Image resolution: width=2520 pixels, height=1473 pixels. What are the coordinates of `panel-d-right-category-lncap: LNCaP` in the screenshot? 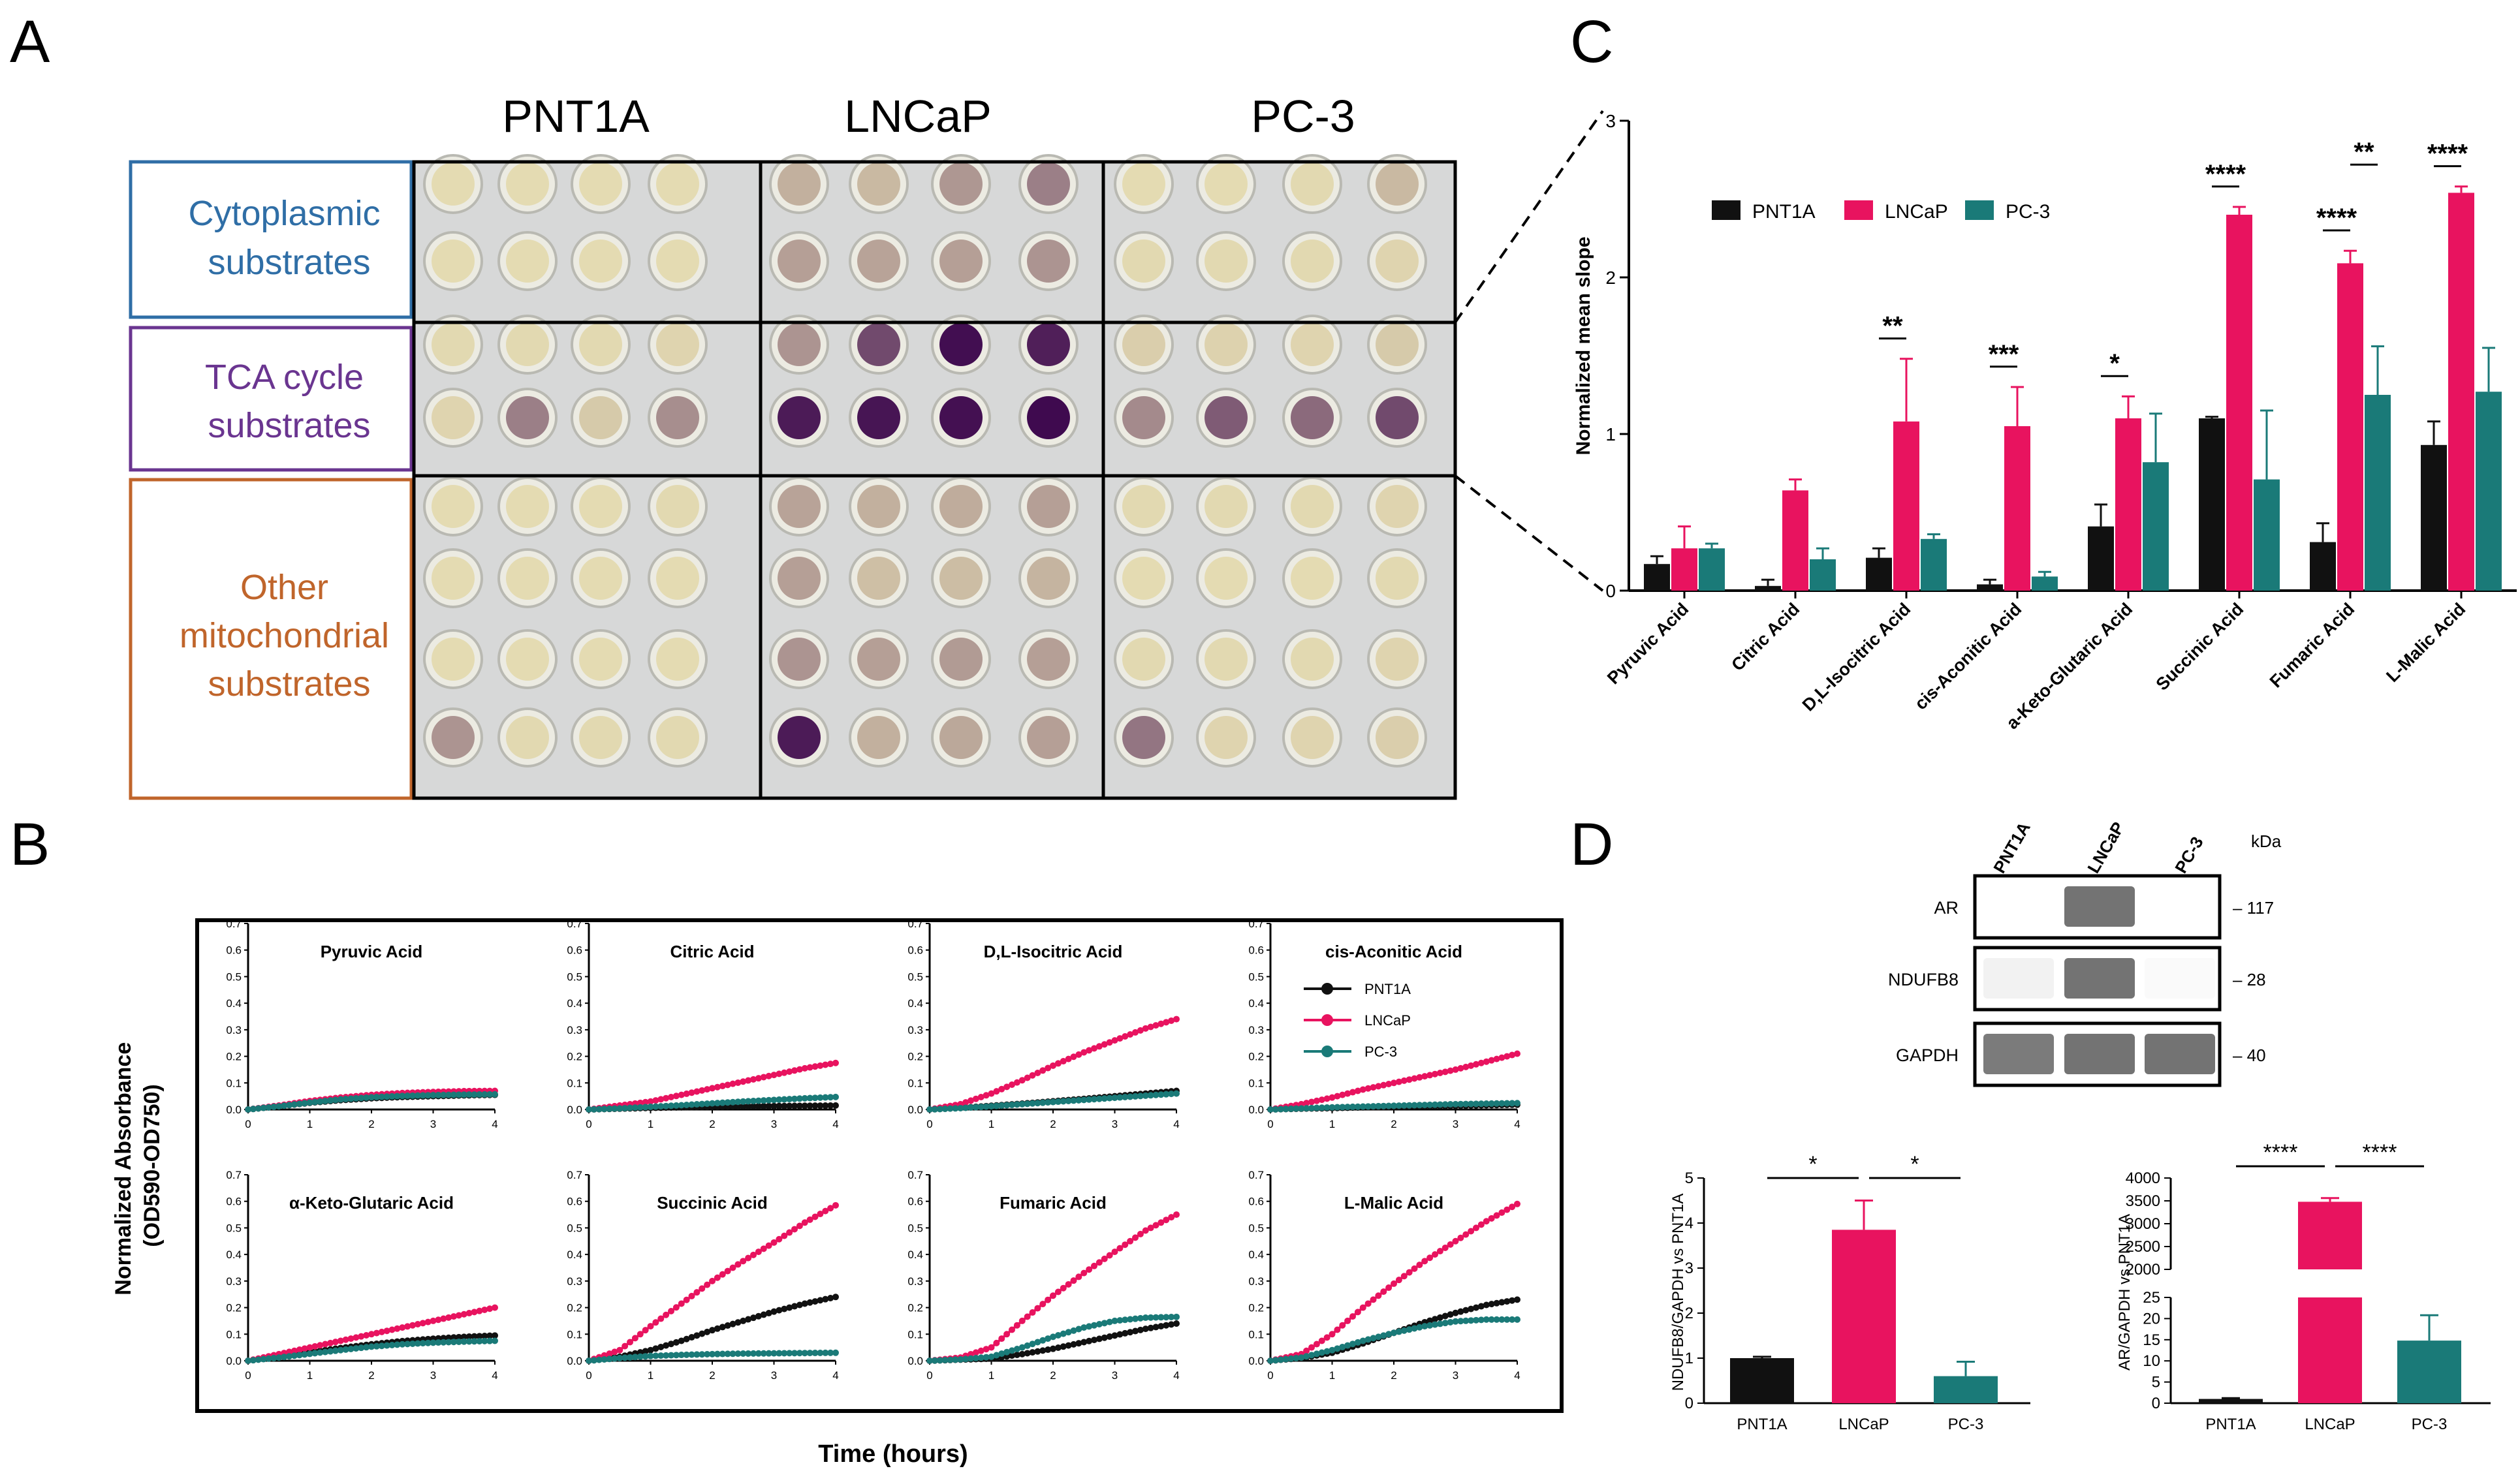 It's located at (2330, 1424).